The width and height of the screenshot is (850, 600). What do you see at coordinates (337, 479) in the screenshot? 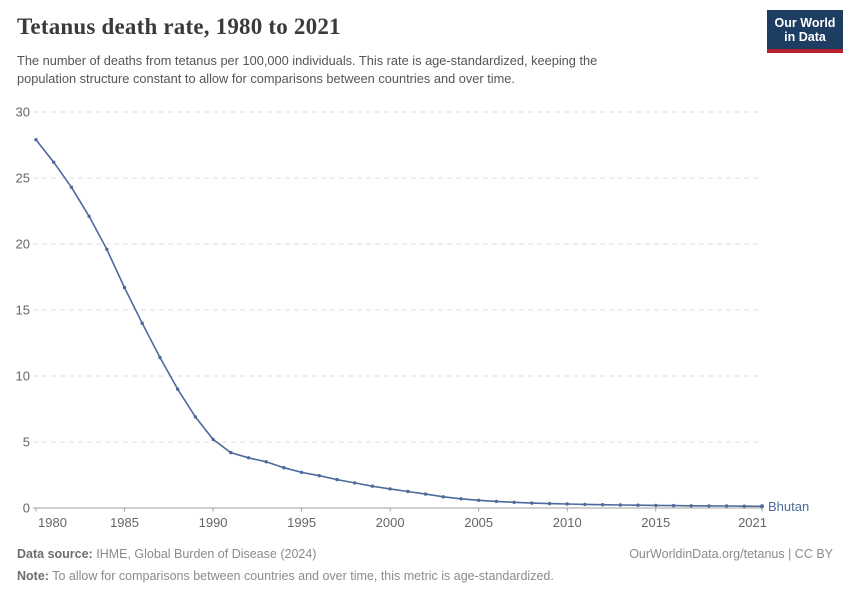
I see `data-point-1997` at bounding box center [337, 479].